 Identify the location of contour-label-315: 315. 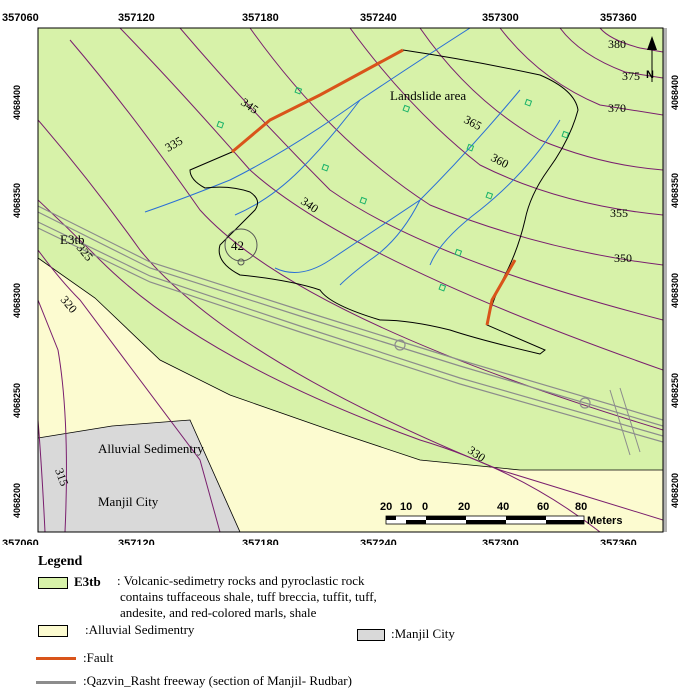
(61, 477).